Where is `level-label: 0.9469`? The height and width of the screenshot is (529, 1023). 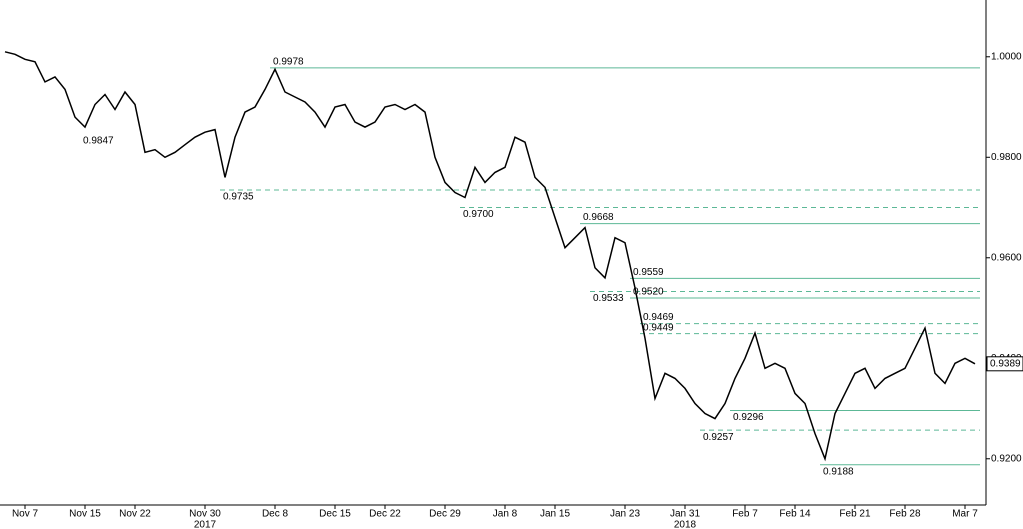 level-label: 0.9469 is located at coordinates (658, 317).